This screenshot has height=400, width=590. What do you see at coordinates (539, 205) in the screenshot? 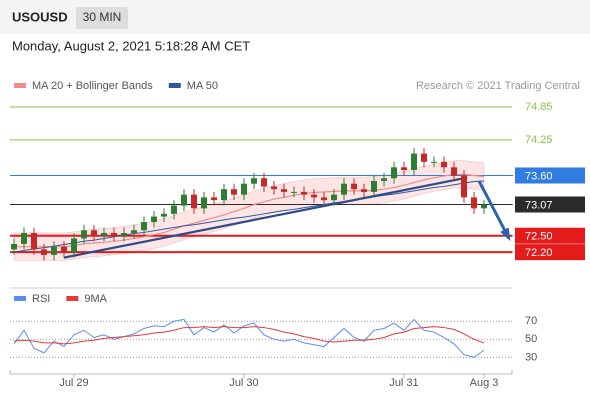
I see `level-label: 73.07` at bounding box center [539, 205].